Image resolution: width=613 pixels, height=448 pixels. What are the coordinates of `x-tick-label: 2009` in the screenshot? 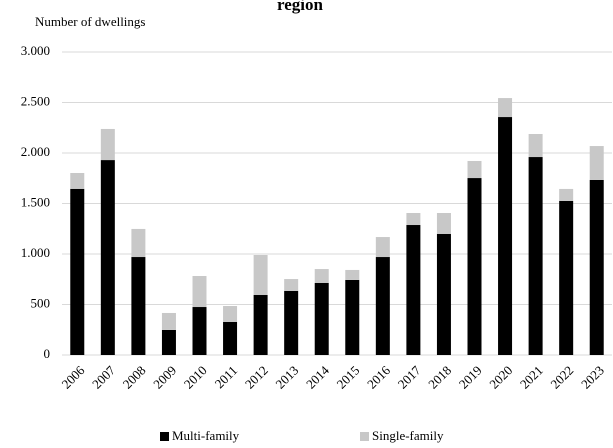 It's located at (164, 377).